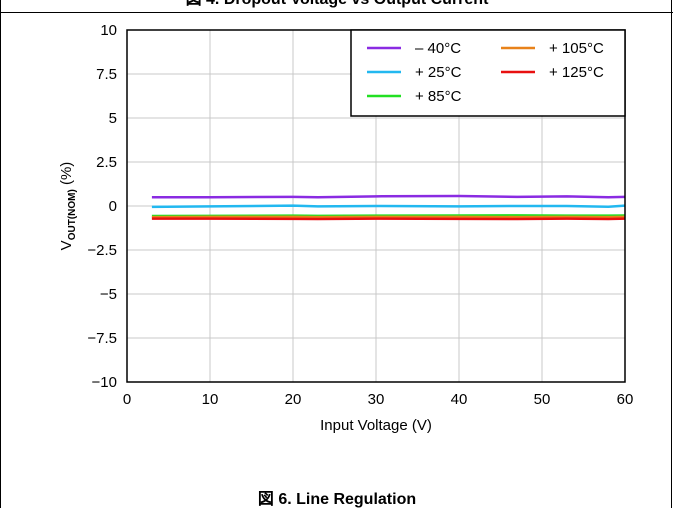 Image resolution: width=673 pixels, height=509 pixels. I want to click on y-axis-label-subscript: OUT(NOM), so click(72, 214).